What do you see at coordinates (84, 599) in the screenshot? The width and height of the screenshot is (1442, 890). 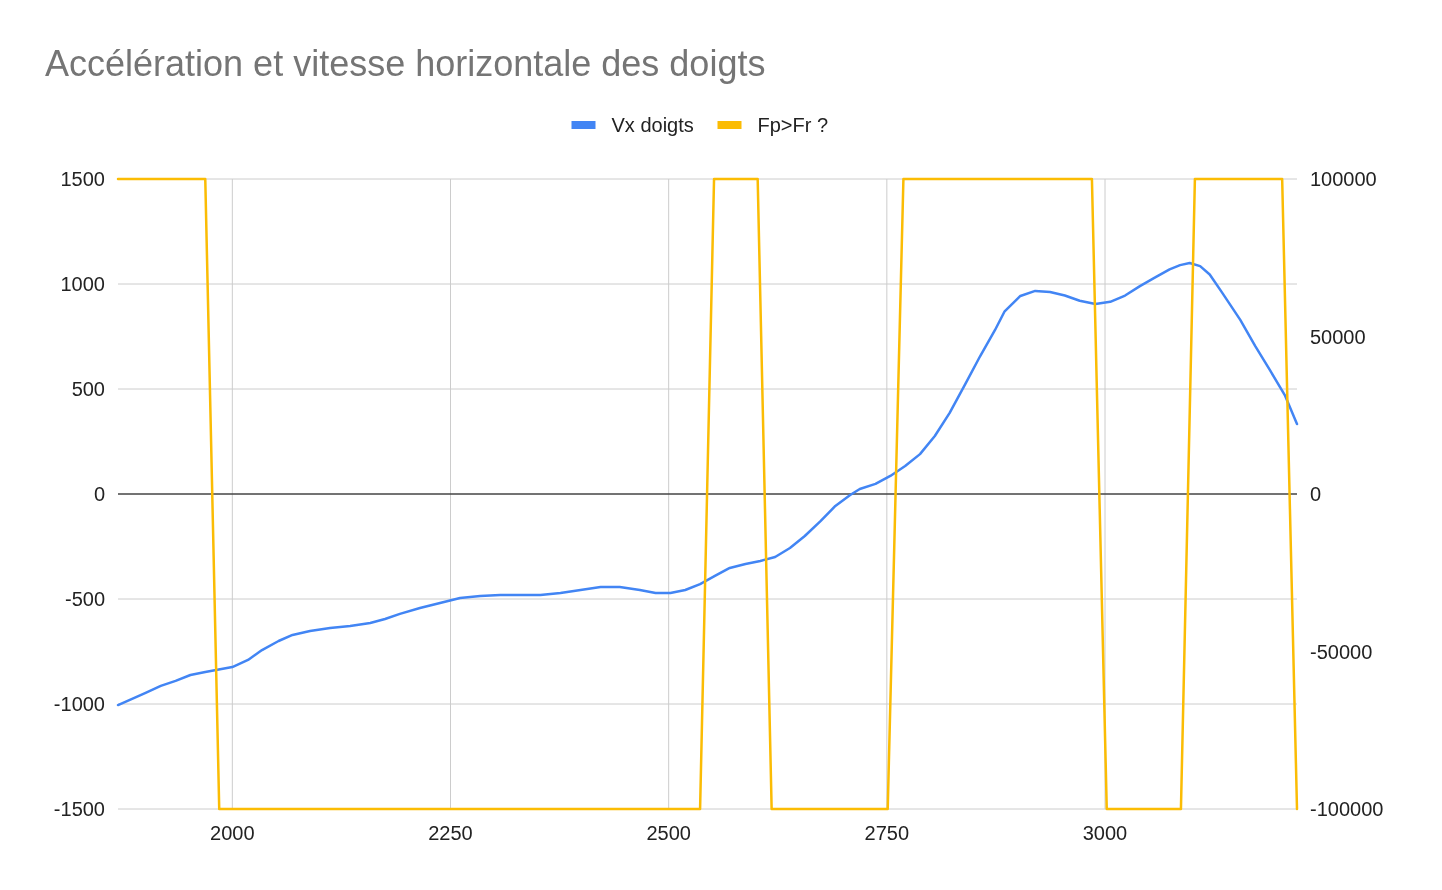 I see `y-tick-label: -500` at bounding box center [84, 599].